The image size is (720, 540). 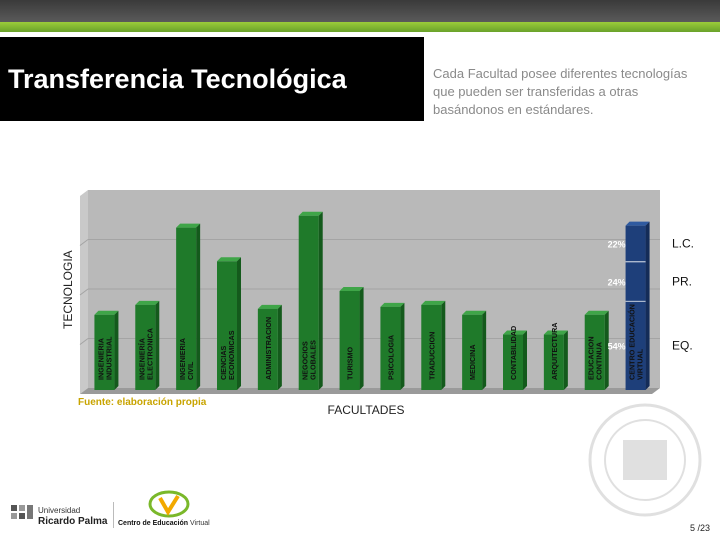 I want to click on bar-category-label: CIENCIASECONOMICAS, so click(x=227, y=355).